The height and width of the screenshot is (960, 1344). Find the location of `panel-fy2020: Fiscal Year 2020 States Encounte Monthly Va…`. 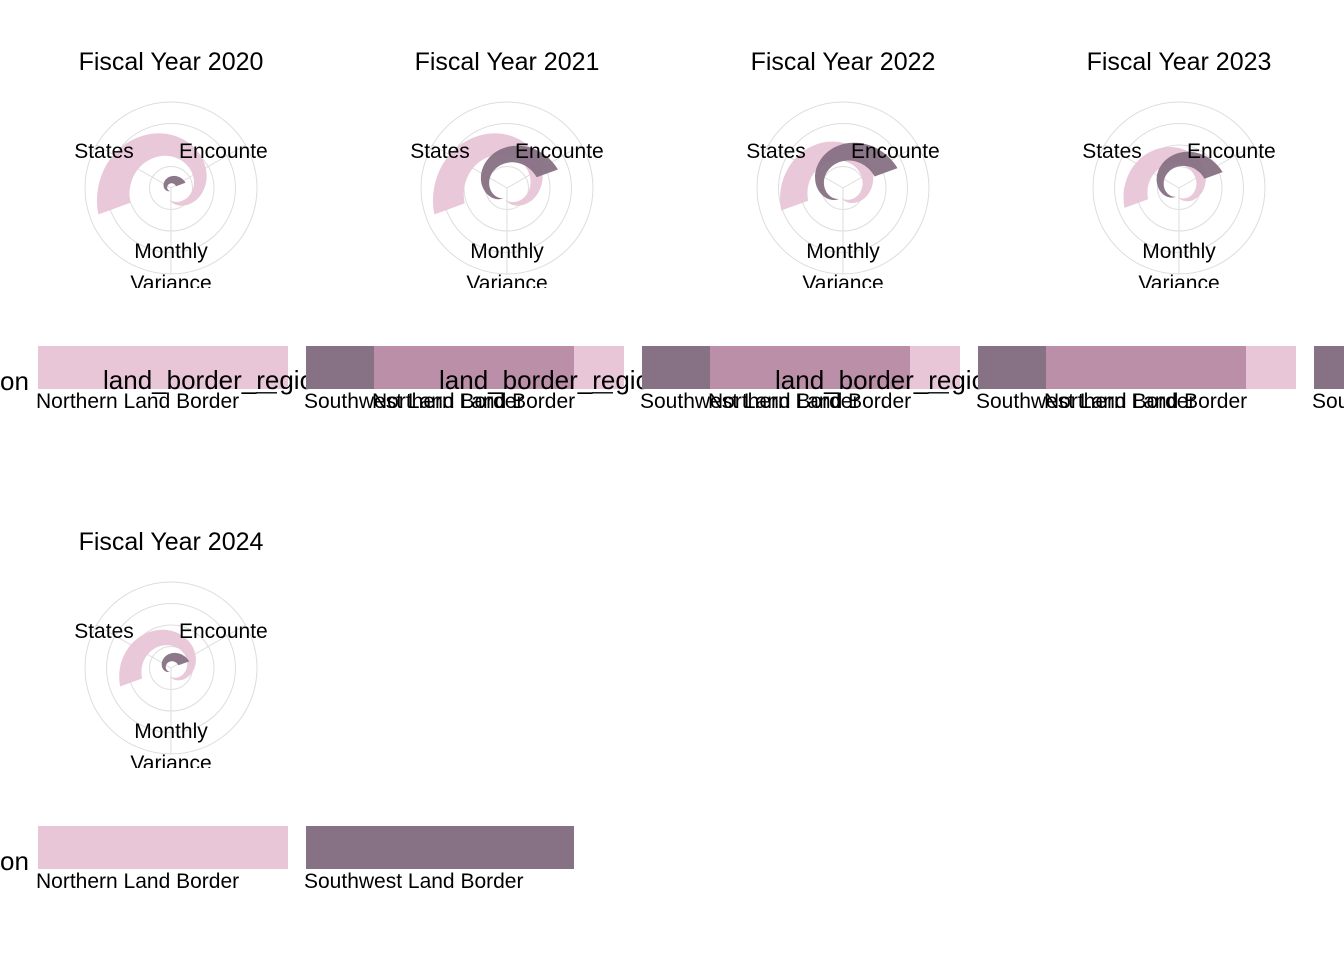

panel-fy2020: Fiscal Year 2020 States Encounte Monthly Va… is located at coordinates (171, 178).